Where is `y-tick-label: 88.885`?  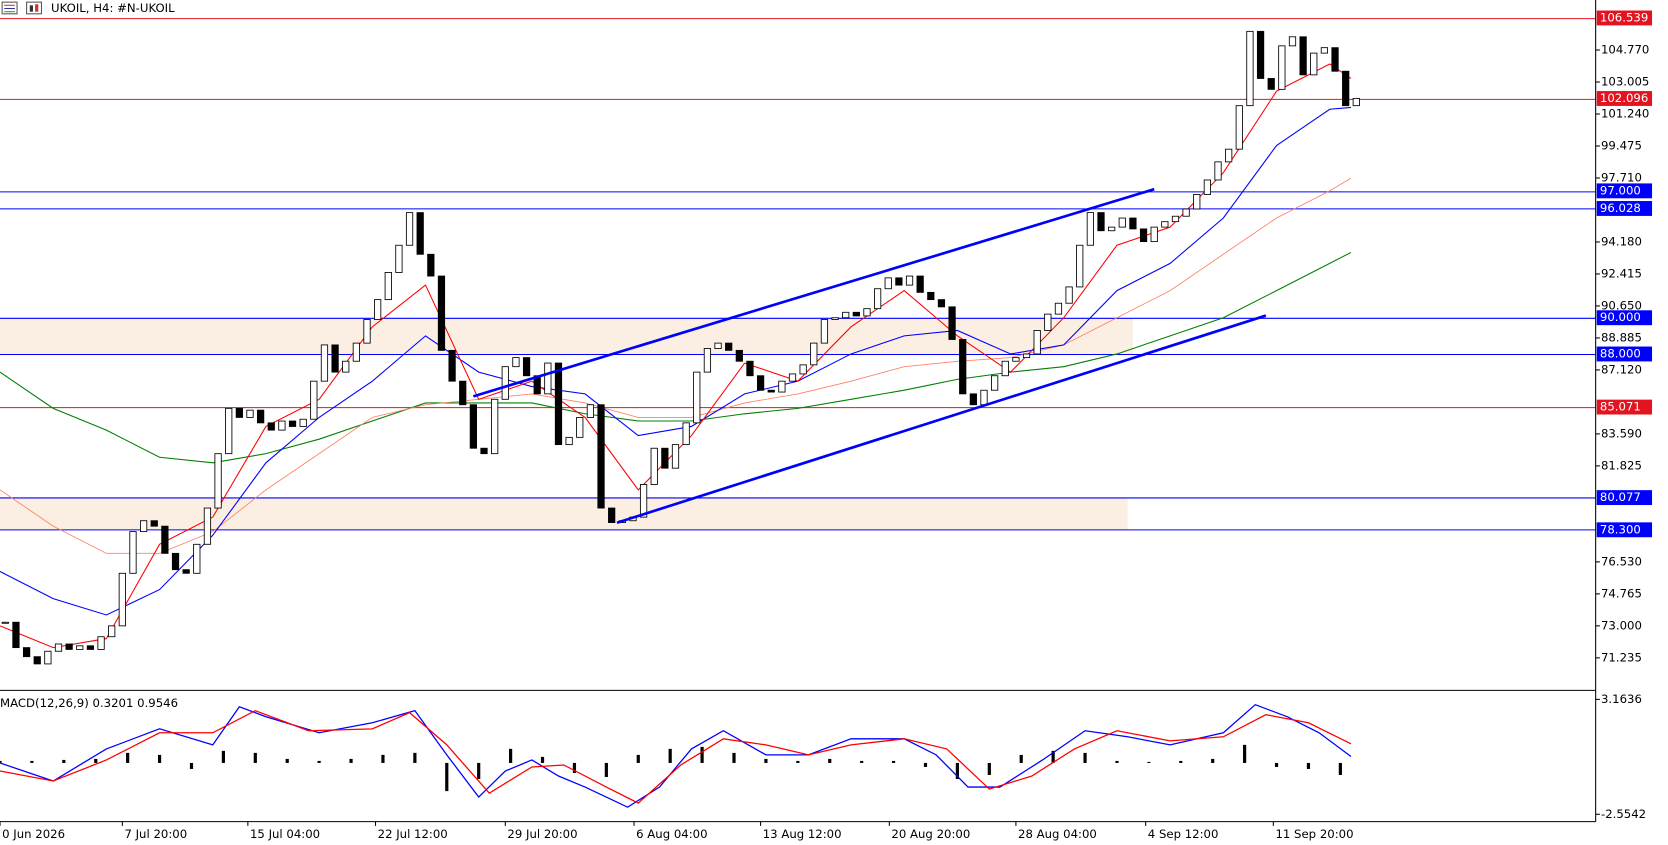 y-tick-label: 88.885 is located at coordinates (1621, 337).